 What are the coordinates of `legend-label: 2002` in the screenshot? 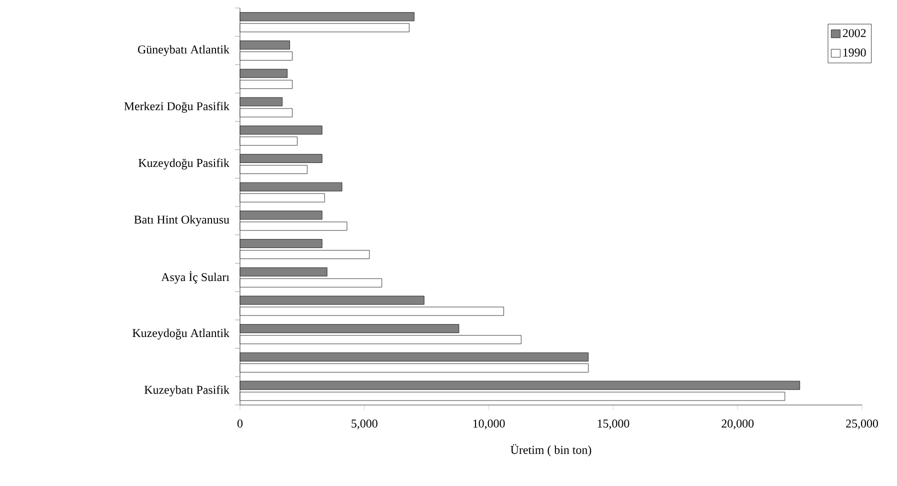 It's located at (854, 33).